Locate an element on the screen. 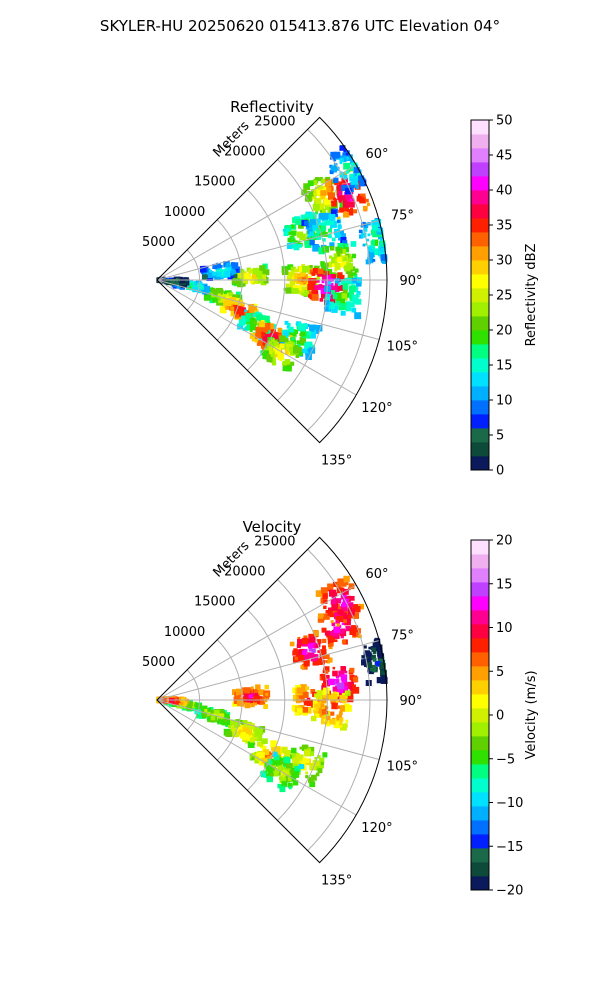 The width and height of the screenshot is (600, 1000). azimuth-spoke is located at coordinates (268, 670).